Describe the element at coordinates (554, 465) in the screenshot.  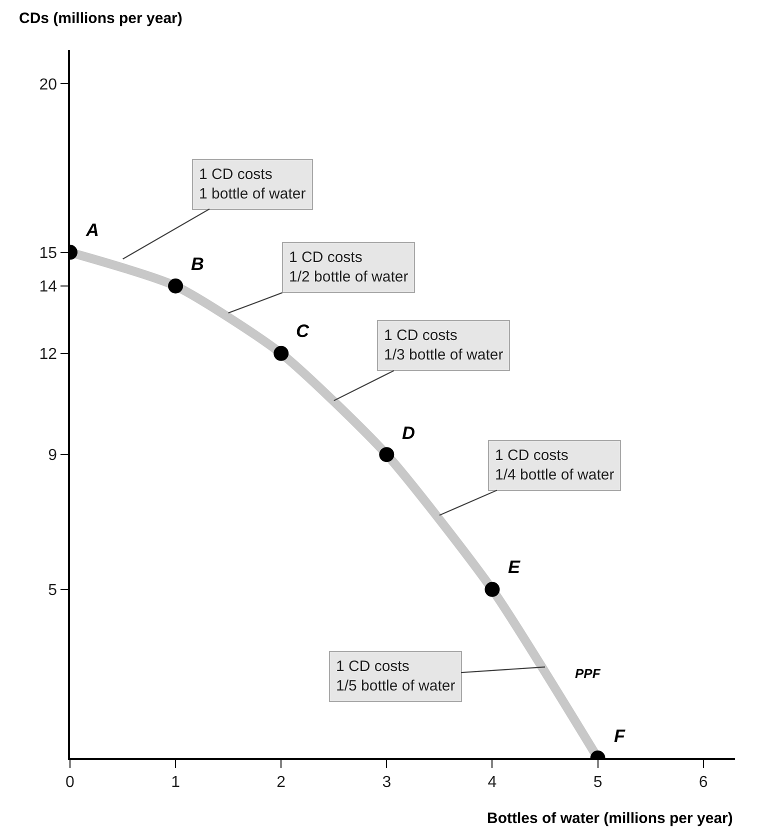
I see `annotation: 1 CD costs 1/4 bottle of water` at that location.